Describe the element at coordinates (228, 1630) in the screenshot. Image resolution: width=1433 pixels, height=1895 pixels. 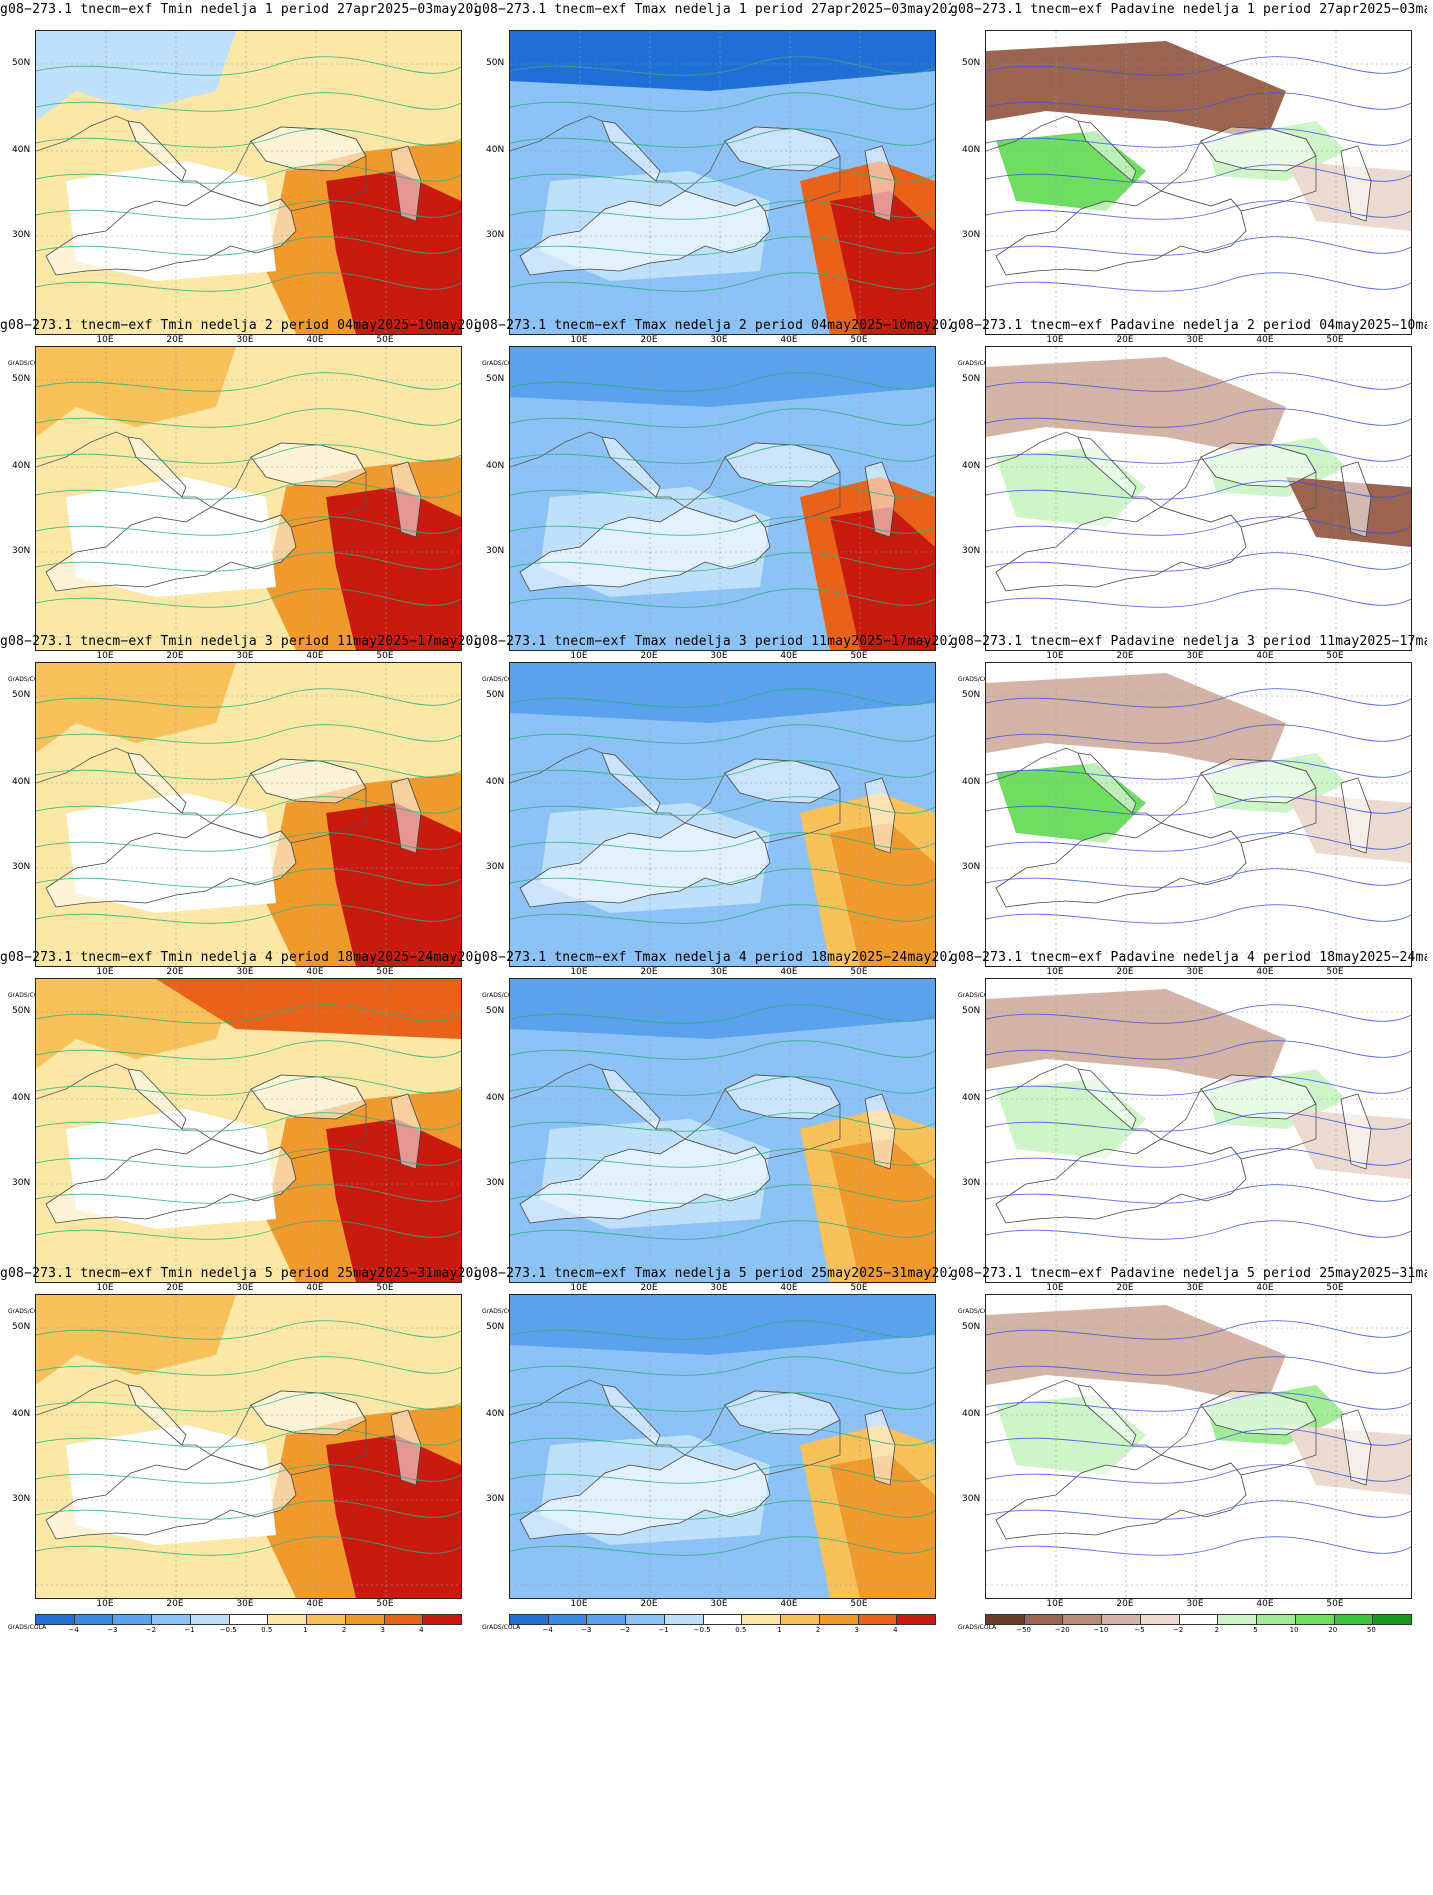
I see `colorbar-label: −0.5` at that location.